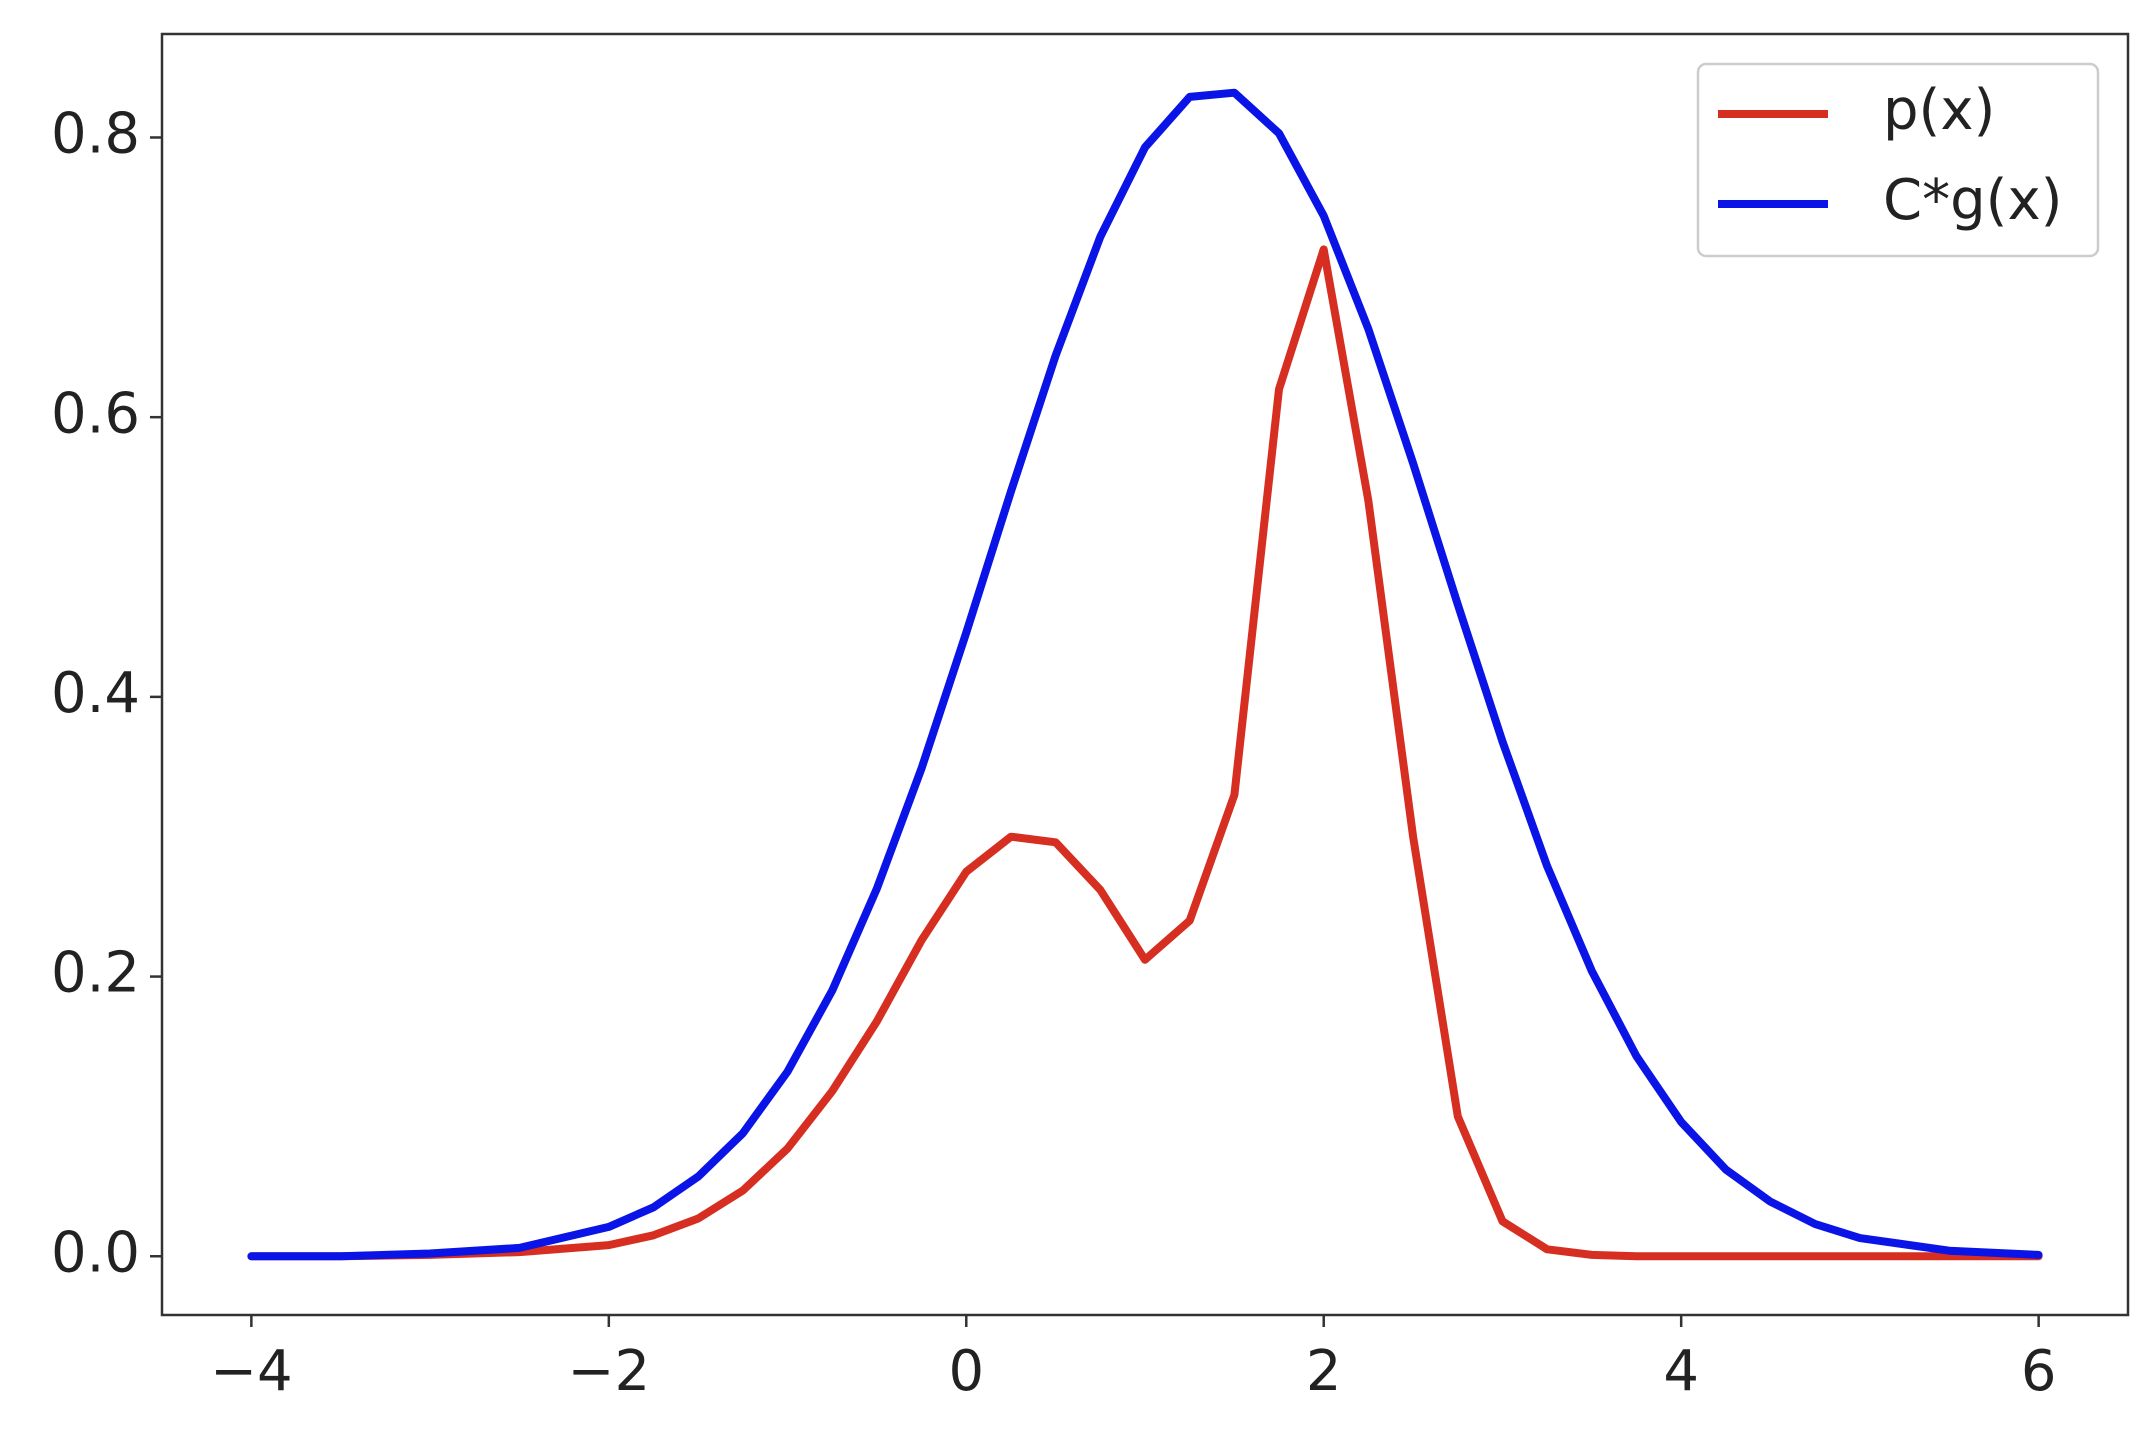 Image resolution: width=2147 pixels, height=1440 pixels. I want to click on x-tick-label: −2, so click(609, 1371).